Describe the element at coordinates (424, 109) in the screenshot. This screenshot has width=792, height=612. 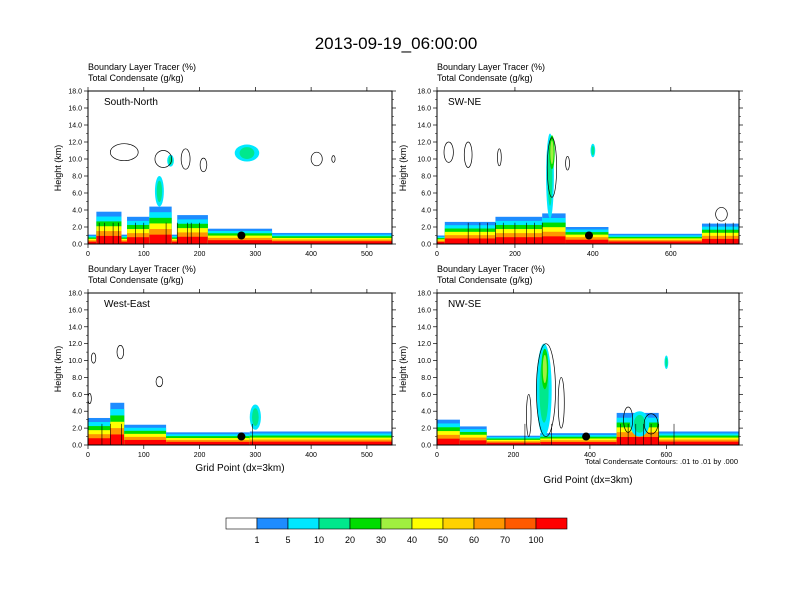
I see `y-tick-label: 16.0` at that location.